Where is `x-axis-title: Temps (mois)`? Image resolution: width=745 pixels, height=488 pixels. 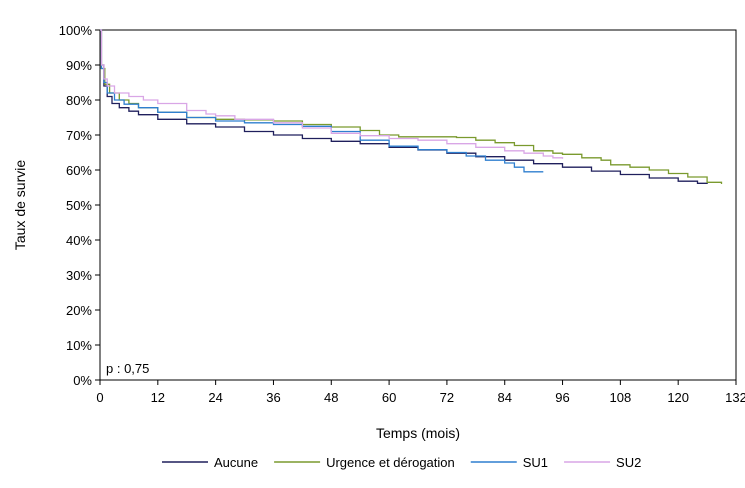 x-axis-title: Temps (mois) is located at coordinates (418, 433).